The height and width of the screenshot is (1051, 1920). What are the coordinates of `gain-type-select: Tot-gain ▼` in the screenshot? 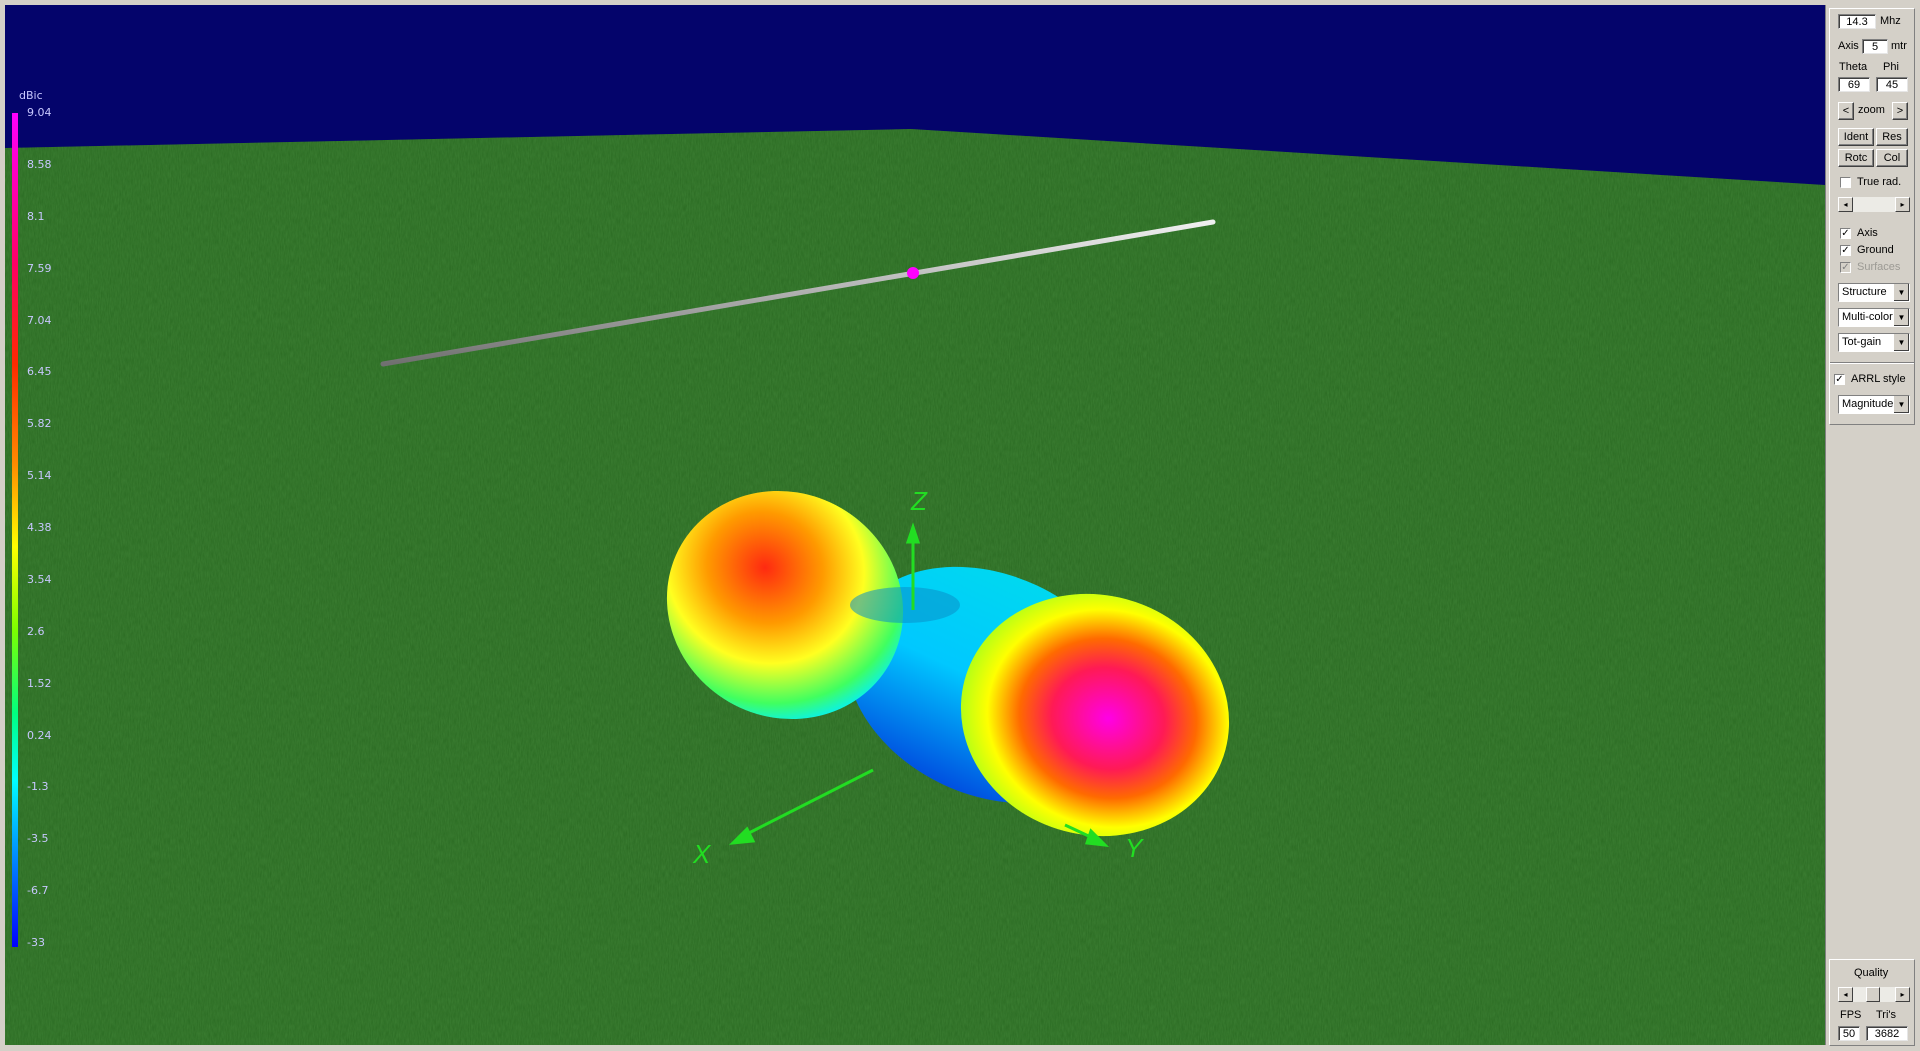 It's located at (1874, 342).